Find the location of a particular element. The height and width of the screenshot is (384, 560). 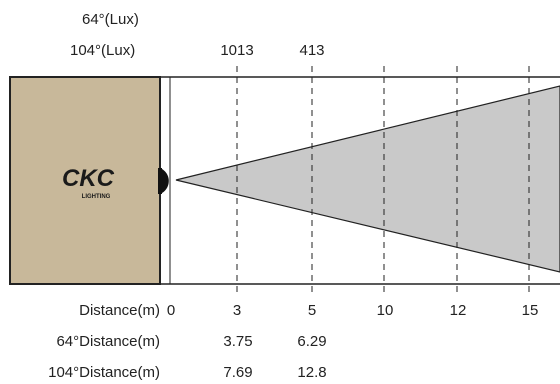

beam64-row-label: 64°Distance(m) is located at coordinates (108, 341).